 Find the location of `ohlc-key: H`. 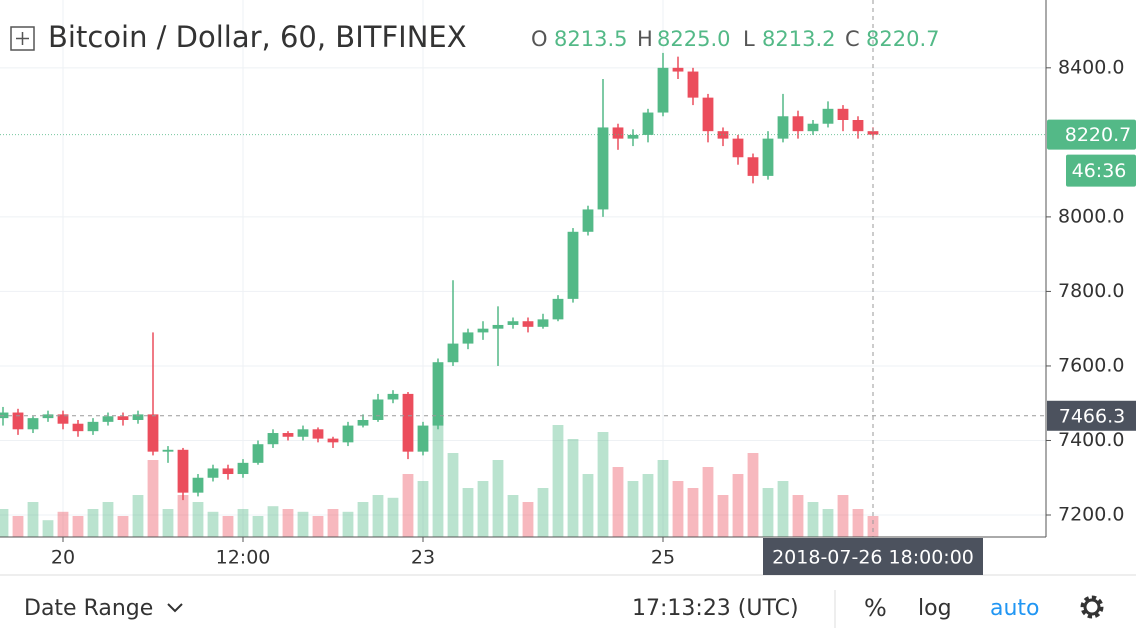

ohlc-key: H is located at coordinates (645, 39).